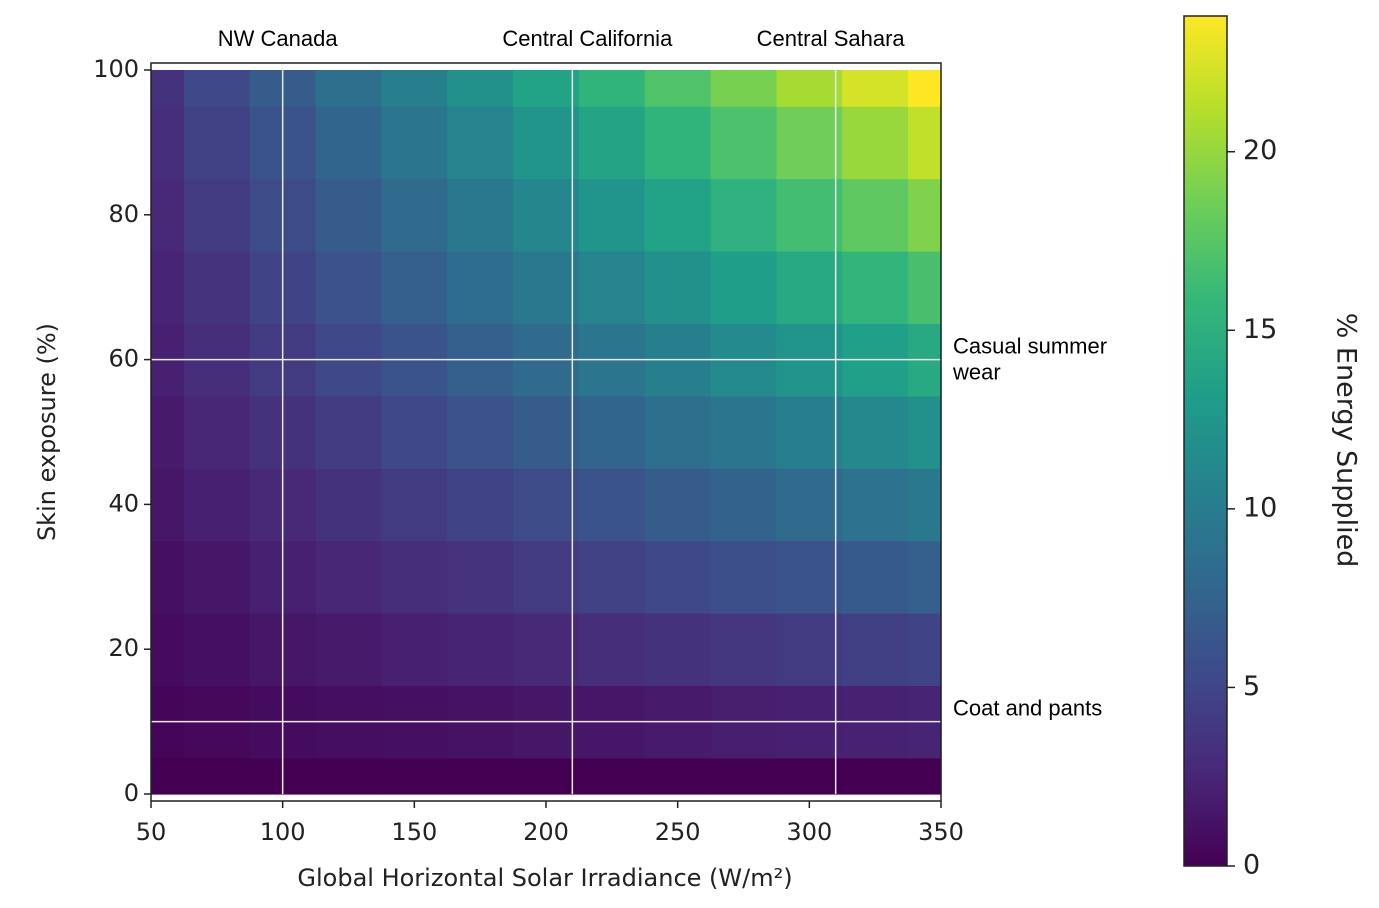  Describe the element at coordinates (1027, 707) in the screenshot. I see `annotation: Coat and pants` at that location.